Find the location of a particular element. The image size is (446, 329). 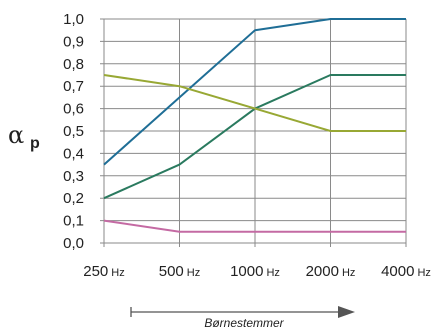

x-tick-labels: 250 Hz 500 Hz 1000 Hz 2000 Hz 4000 Hz is located at coordinates (257, 271).